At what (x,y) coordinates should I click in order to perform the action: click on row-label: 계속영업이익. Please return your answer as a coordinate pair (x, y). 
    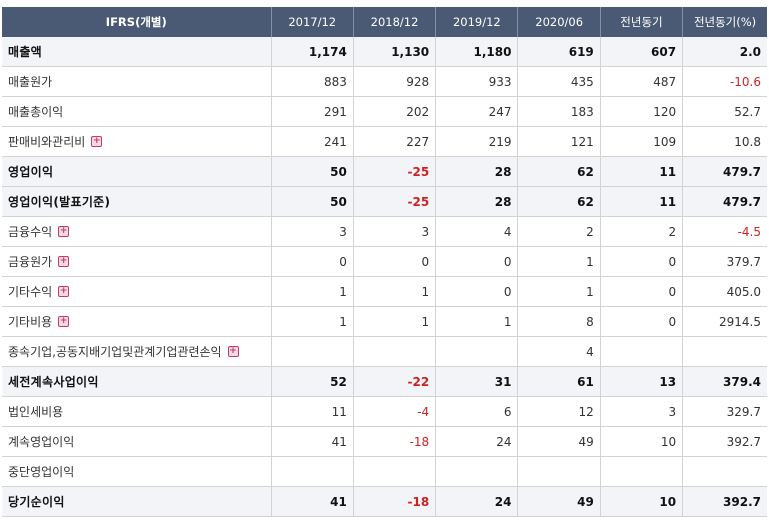
    Looking at the image, I should click on (41, 442).